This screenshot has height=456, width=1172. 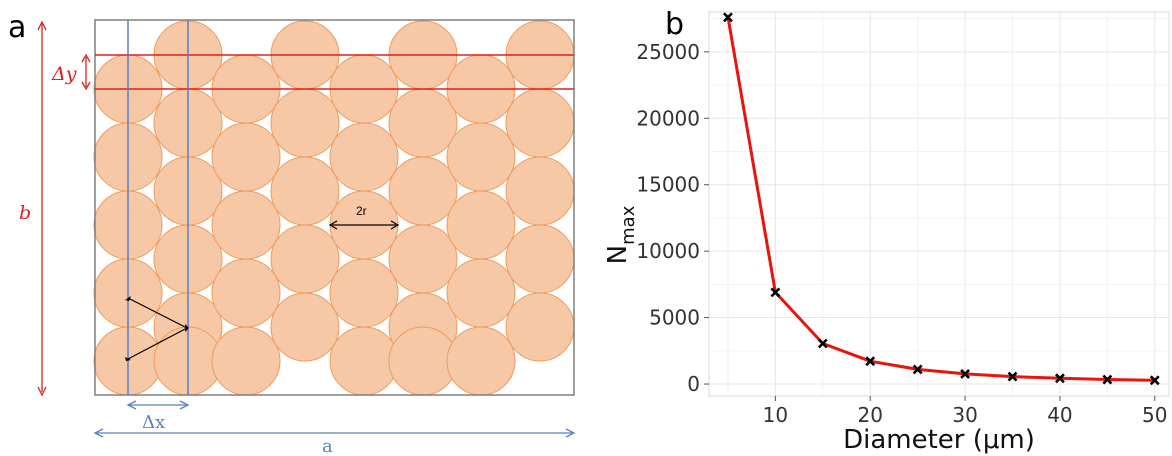 What do you see at coordinates (674, 24) in the screenshot?
I see `panel-b-letter: b` at bounding box center [674, 24].